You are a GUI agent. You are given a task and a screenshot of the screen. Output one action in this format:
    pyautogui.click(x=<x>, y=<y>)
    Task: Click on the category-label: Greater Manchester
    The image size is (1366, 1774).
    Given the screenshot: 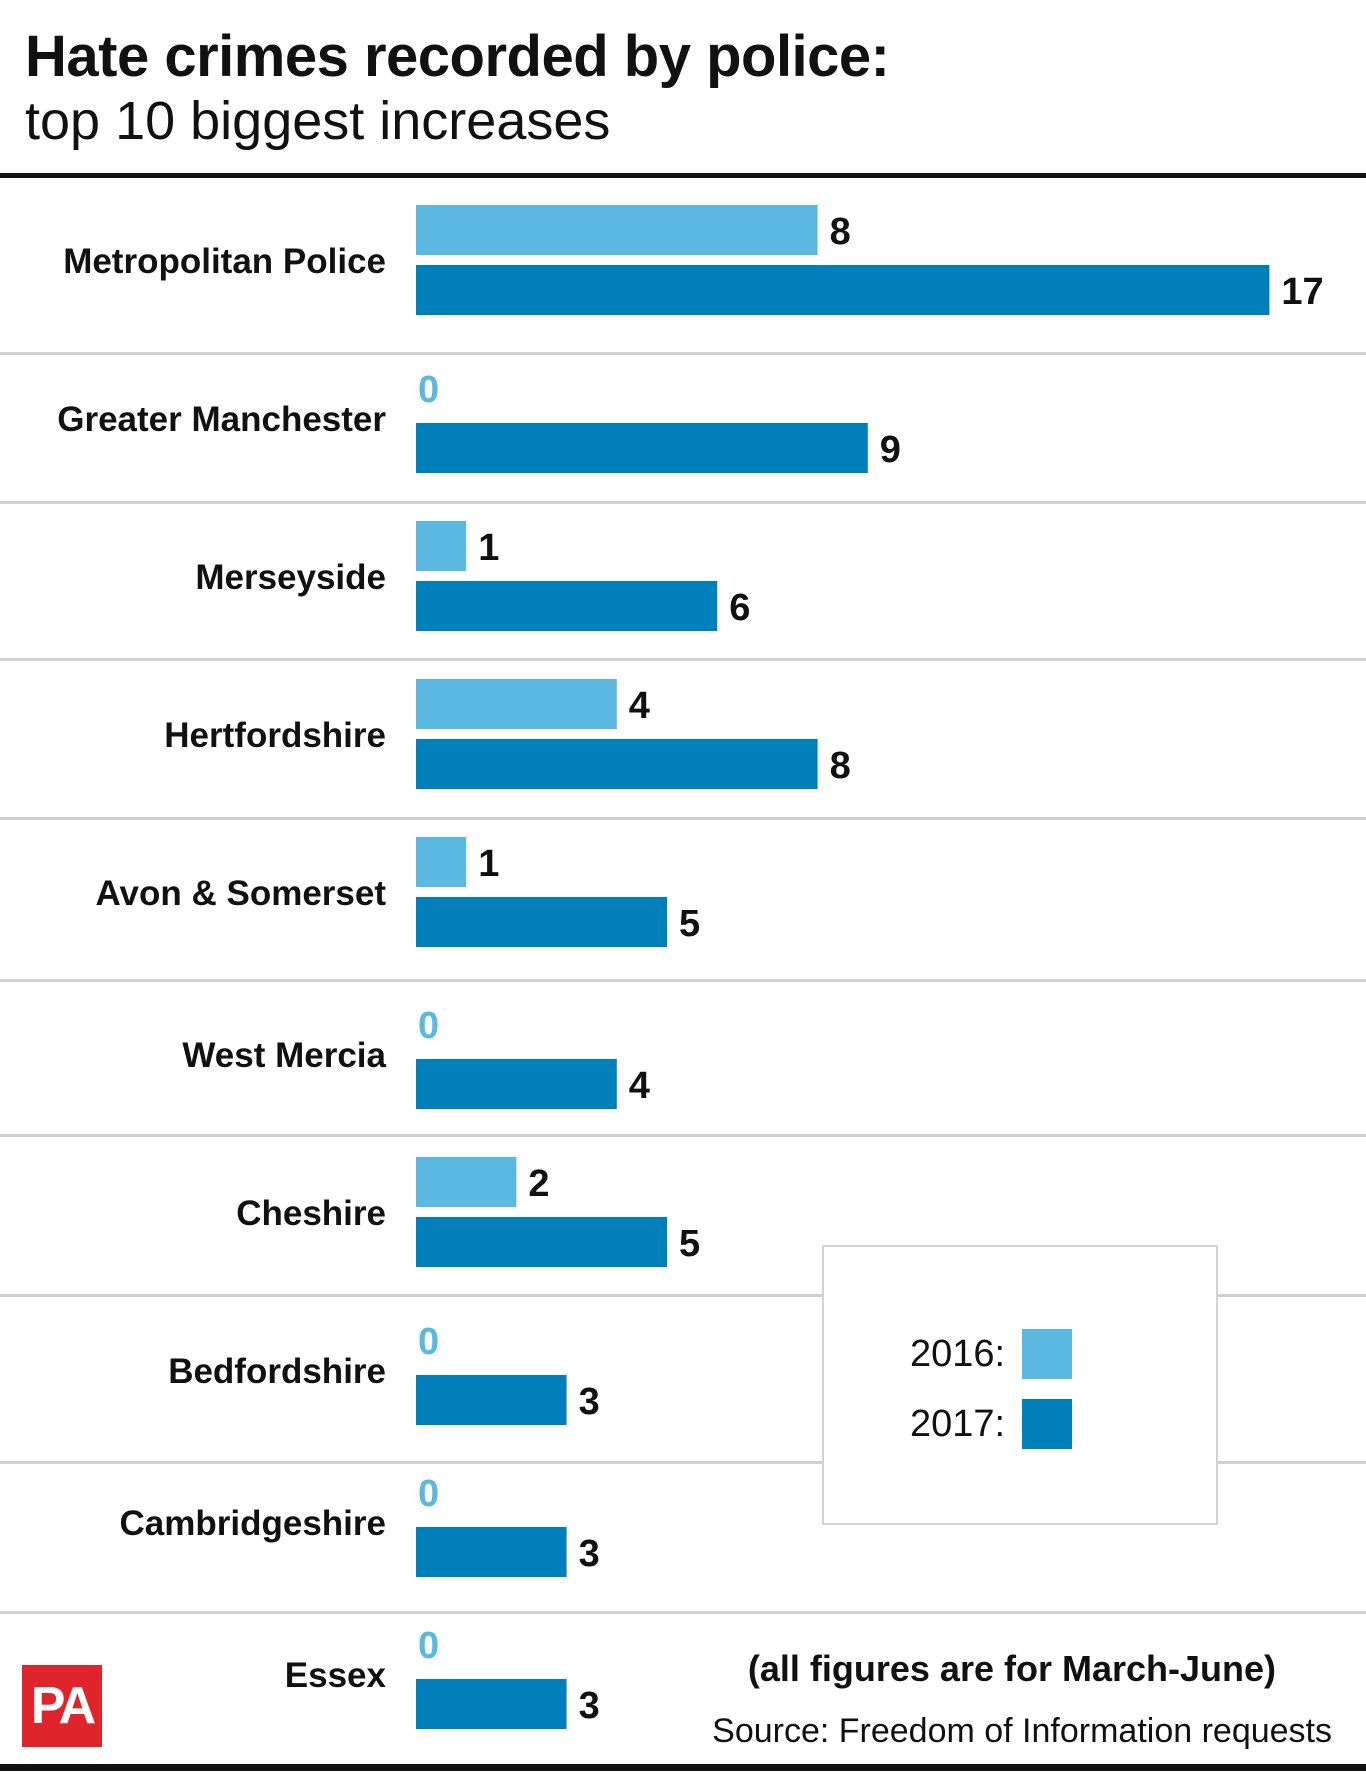 What is the action you would take?
    pyautogui.click(x=221, y=419)
    